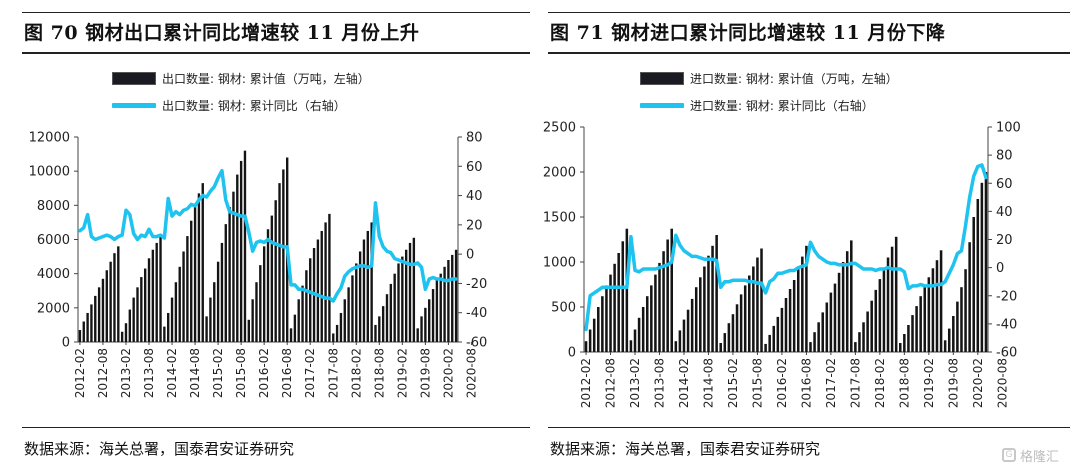 This screenshot has width=1080, height=471. Describe the element at coordinates (470, 255) in the screenshot. I see `right-tick-label: 0` at that location.